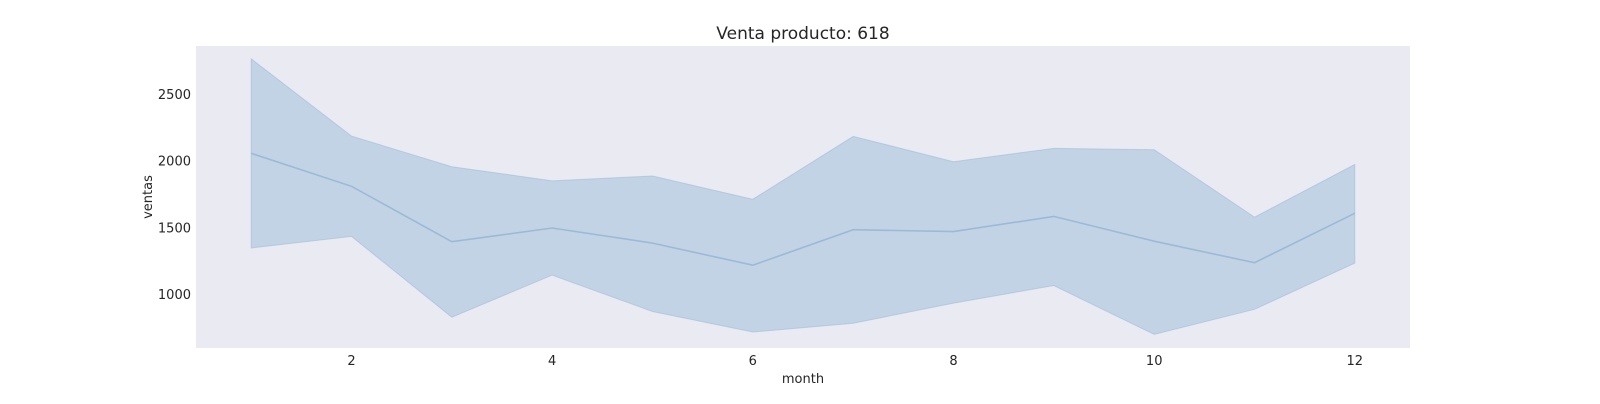  What do you see at coordinates (552, 361) in the screenshot?
I see `x-tick-label: 4` at bounding box center [552, 361].